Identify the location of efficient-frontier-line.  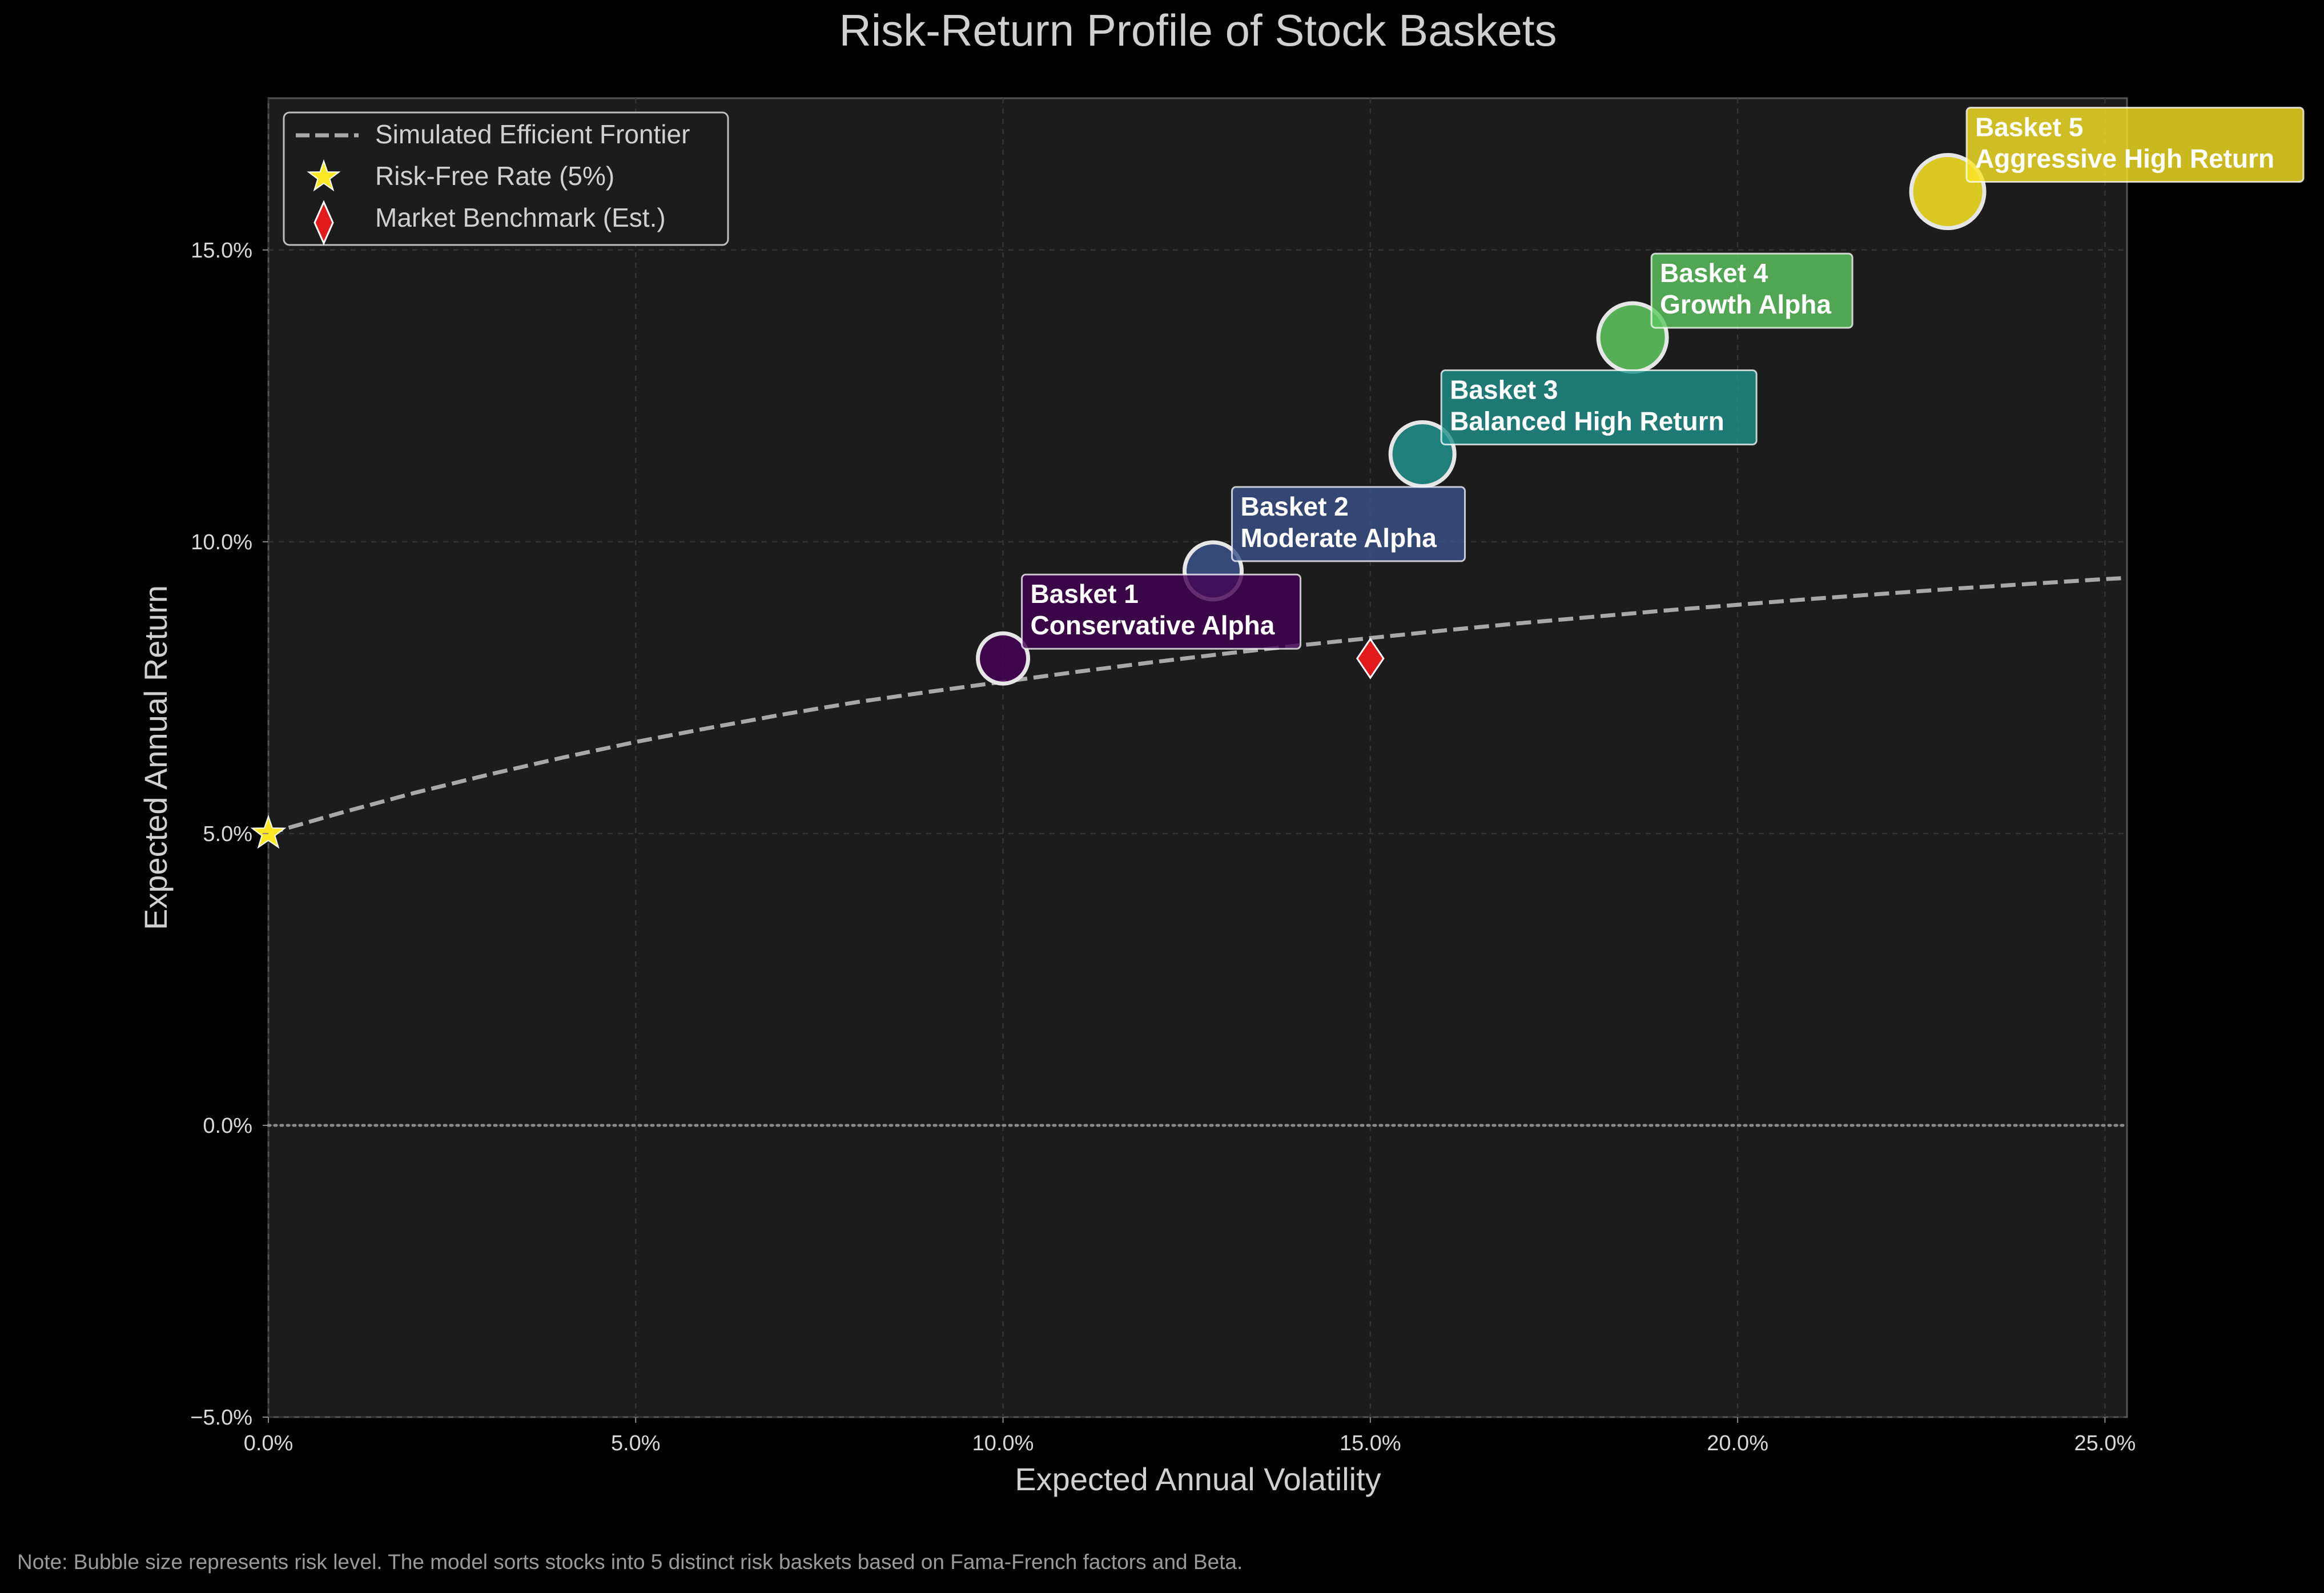
(1198, 706).